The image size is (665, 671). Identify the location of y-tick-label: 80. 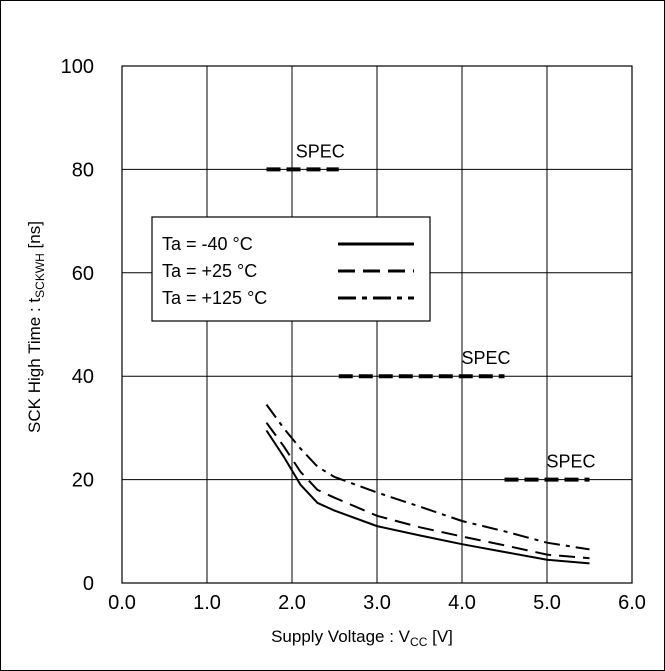
(83, 170).